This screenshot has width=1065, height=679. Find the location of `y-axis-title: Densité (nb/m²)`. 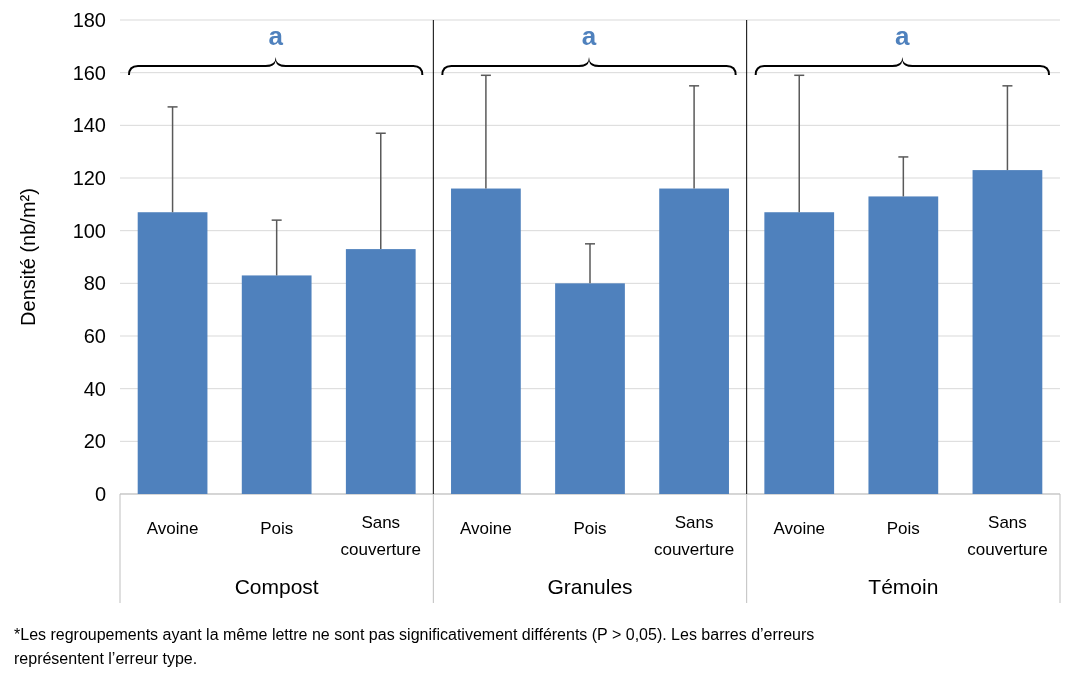

y-axis-title: Densité (nb/m²) is located at coordinates (28, 257).